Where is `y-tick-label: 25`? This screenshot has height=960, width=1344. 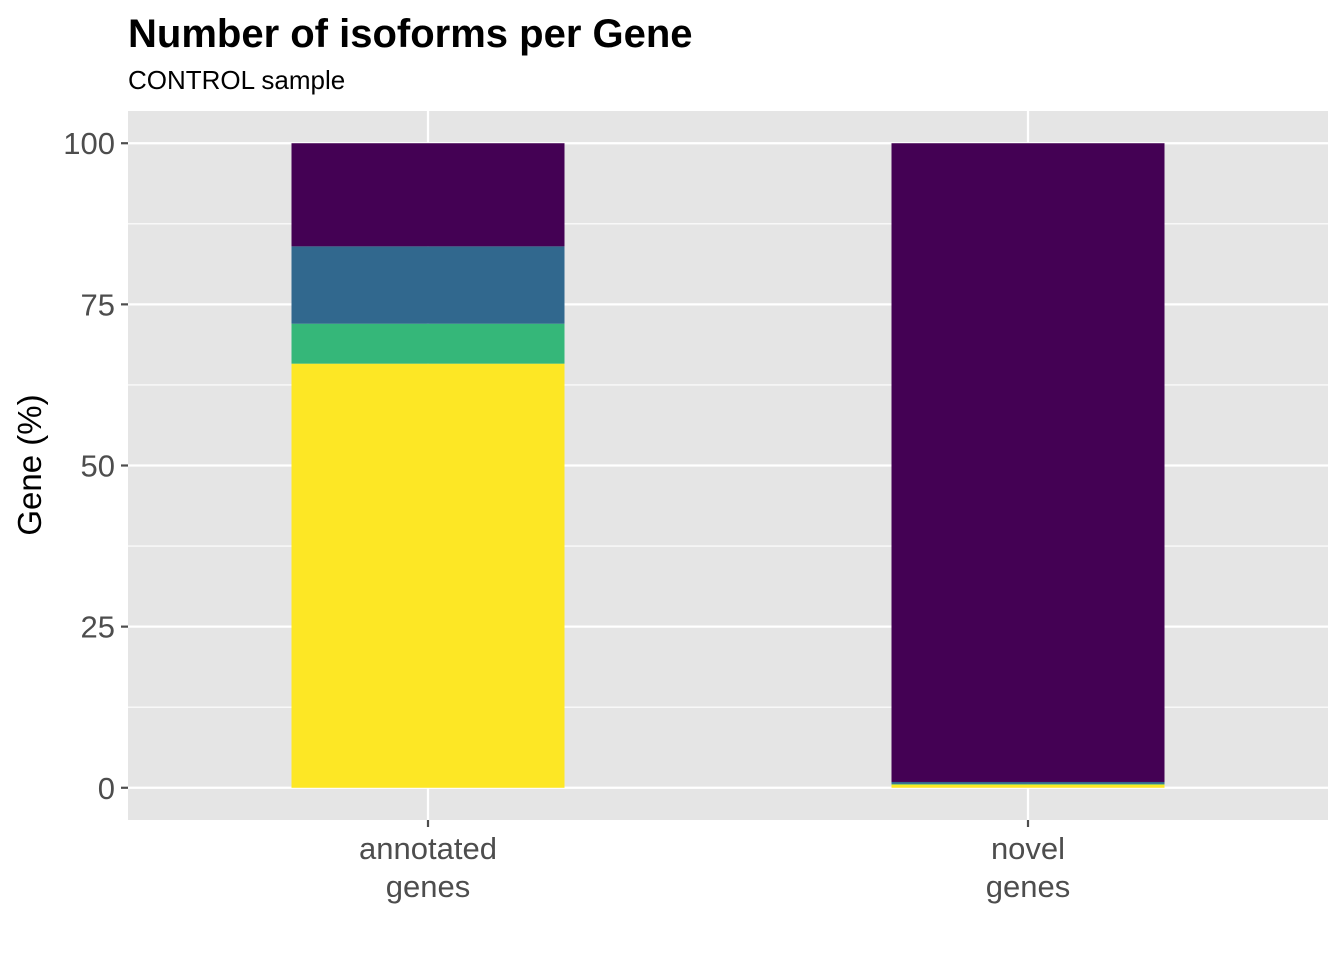
y-tick-label: 25 is located at coordinates (98, 627).